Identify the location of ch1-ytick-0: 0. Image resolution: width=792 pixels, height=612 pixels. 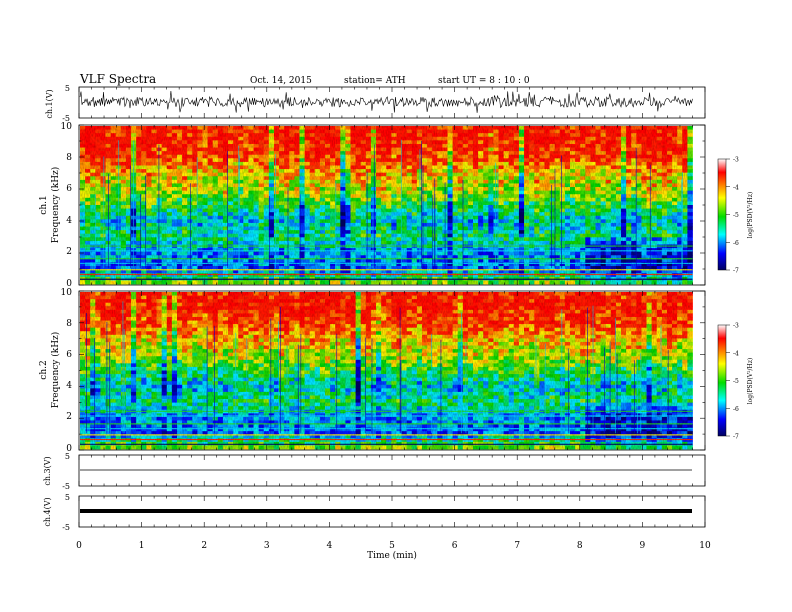
(69, 284).